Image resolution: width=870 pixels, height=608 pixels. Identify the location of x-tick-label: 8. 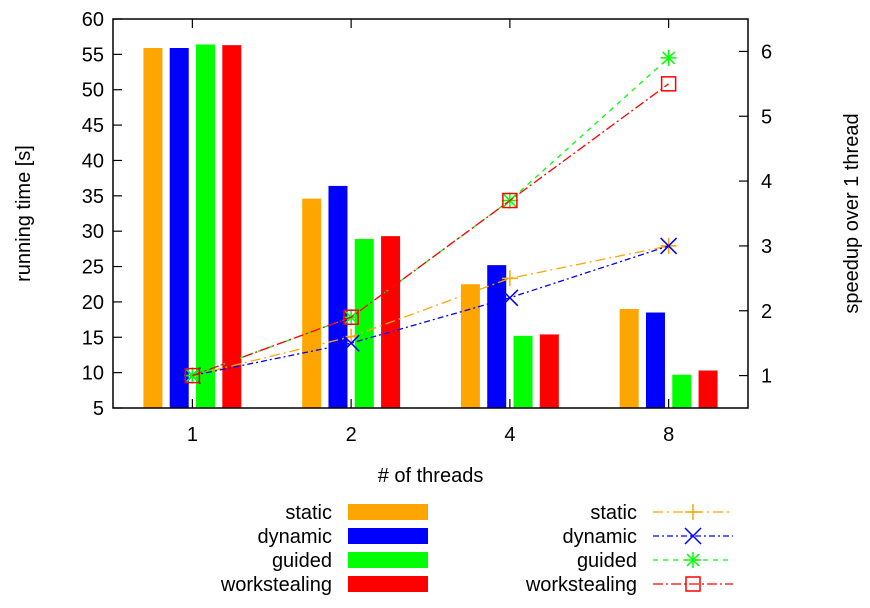
(668, 435).